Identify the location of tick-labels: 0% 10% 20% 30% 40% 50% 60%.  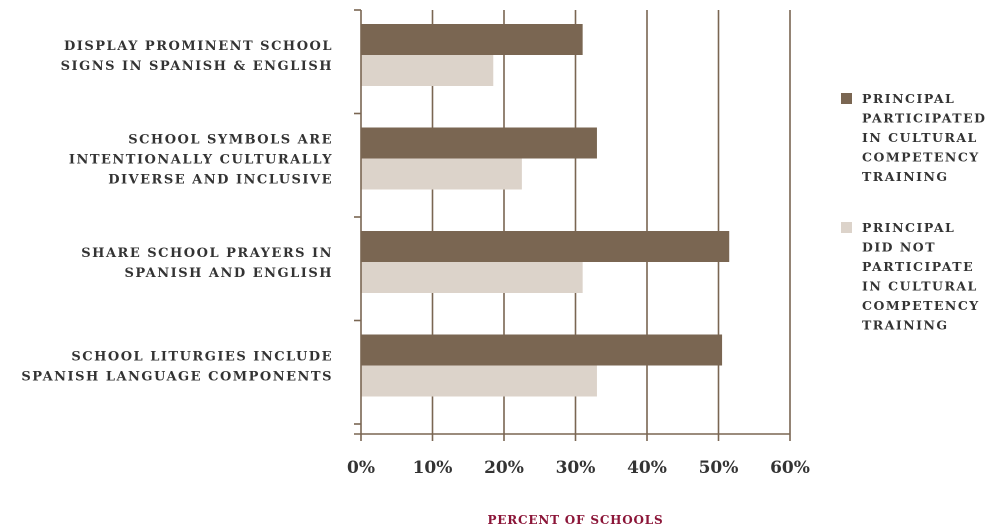
(578, 468).